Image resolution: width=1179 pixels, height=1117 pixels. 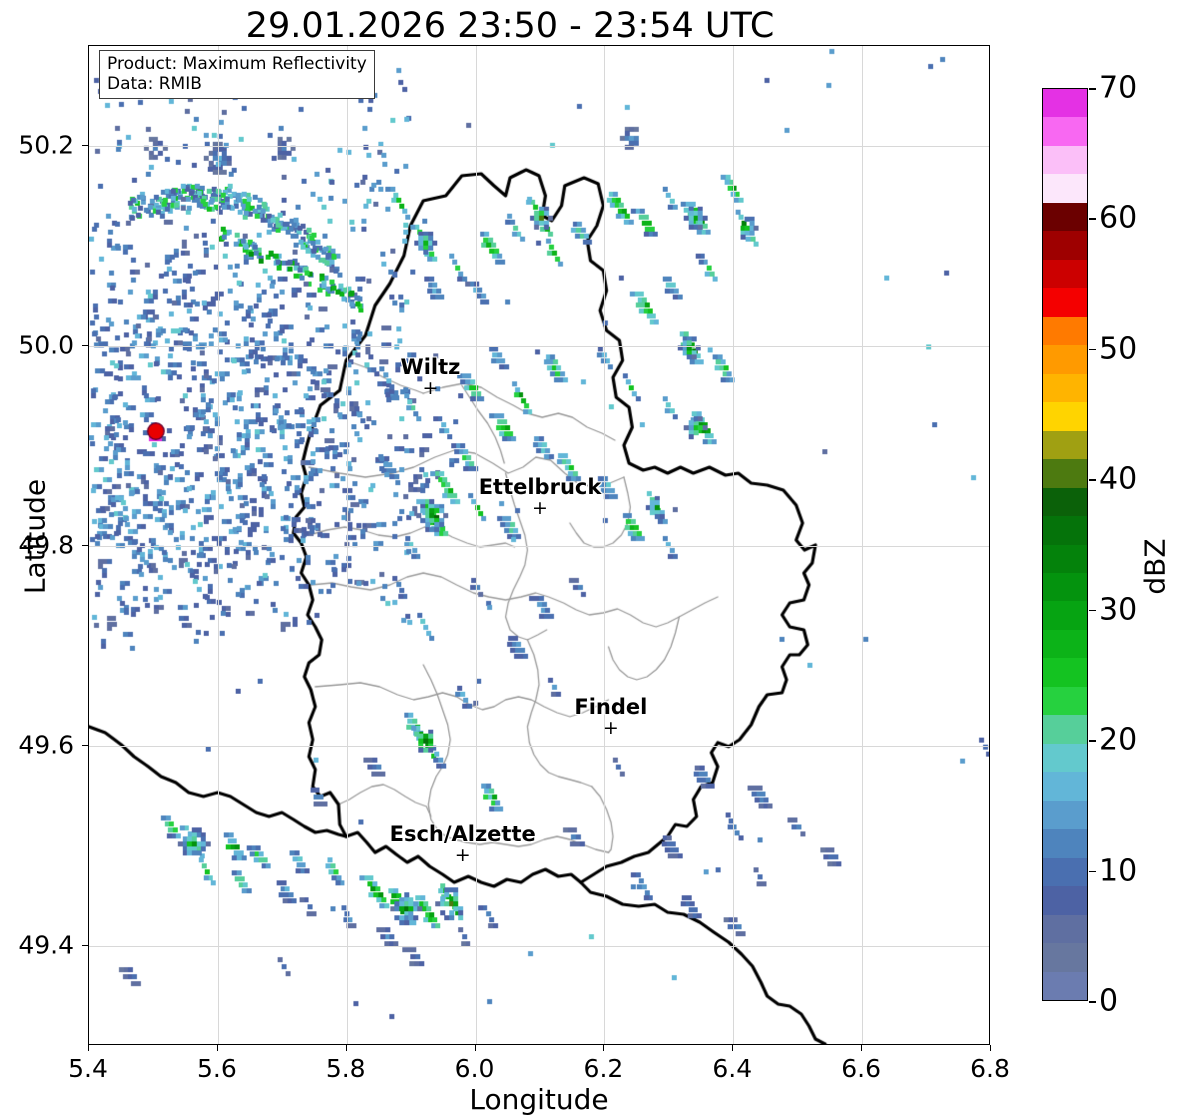 I want to click on colorbar-tick-label: 30, so click(x=1118, y=610).